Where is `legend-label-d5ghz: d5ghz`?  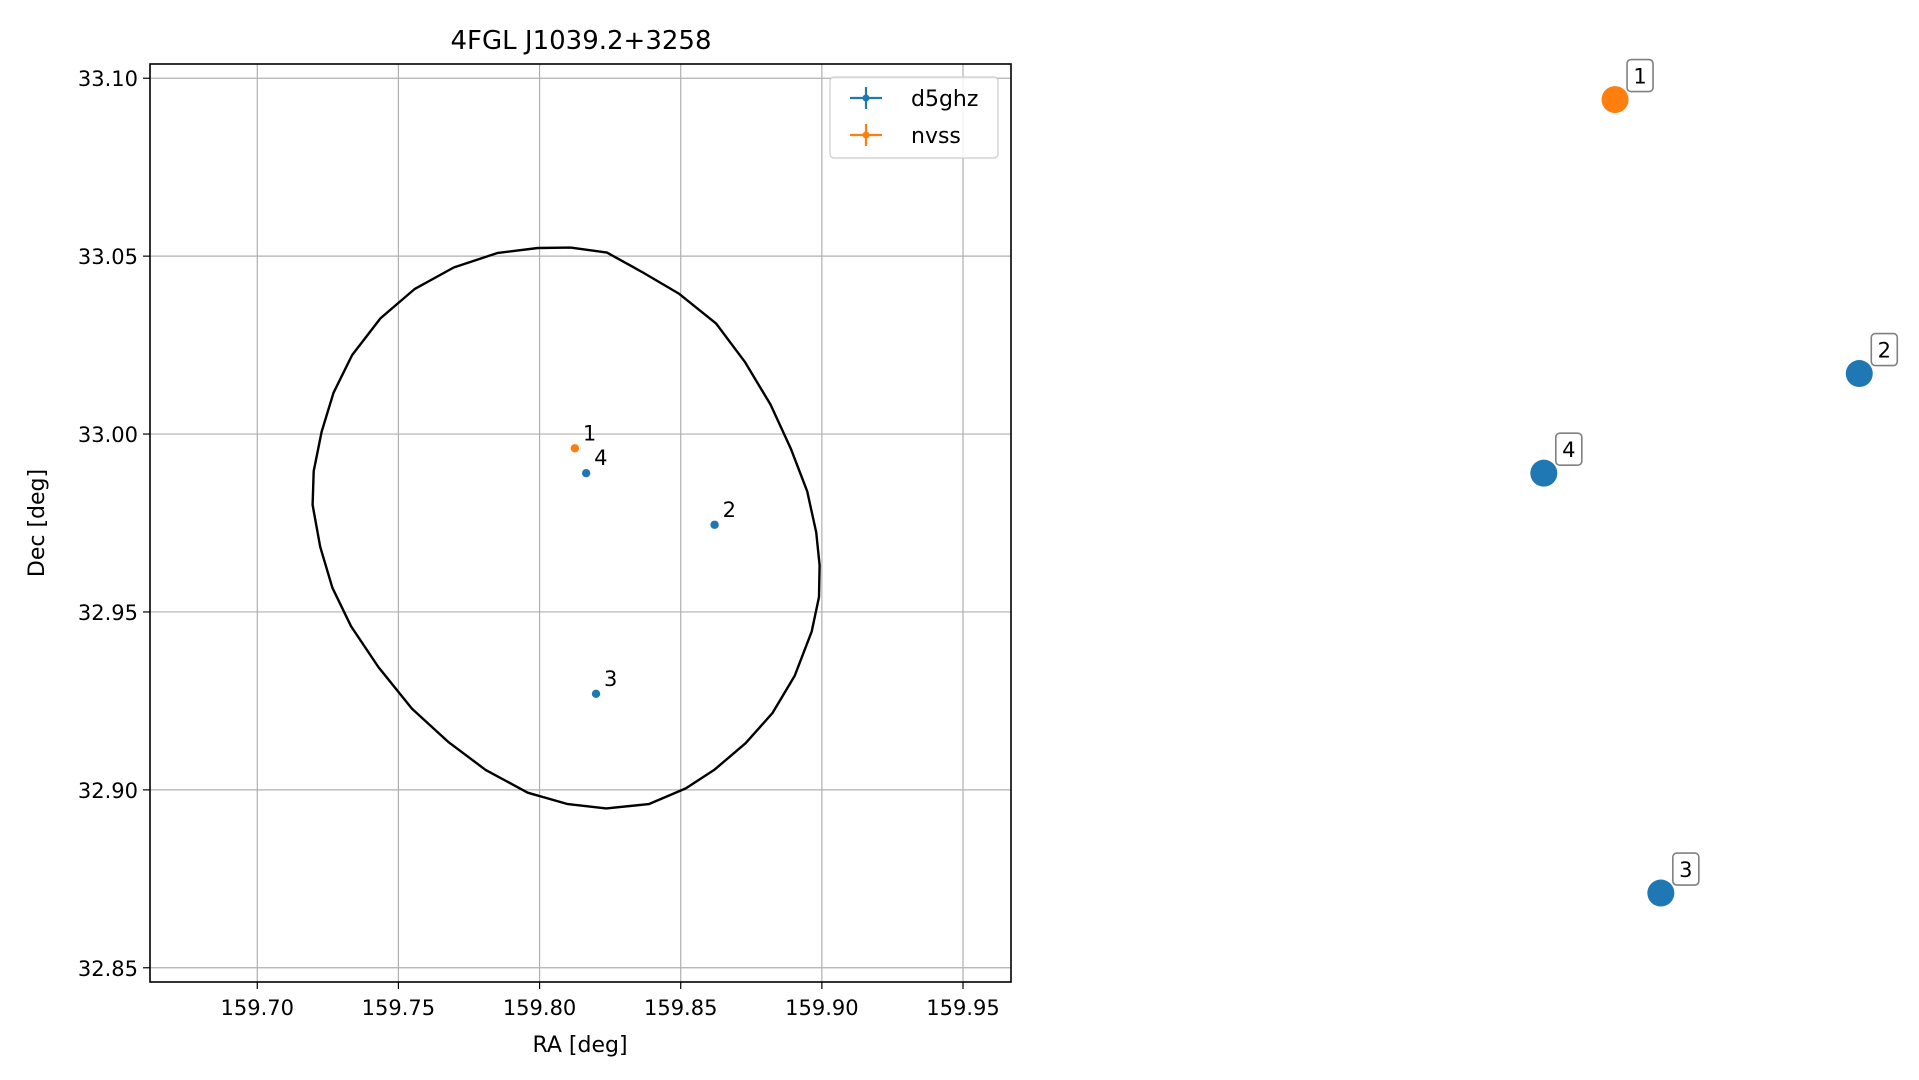
legend-label-d5ghz: d5ghz is located at coordinates (944, 99).